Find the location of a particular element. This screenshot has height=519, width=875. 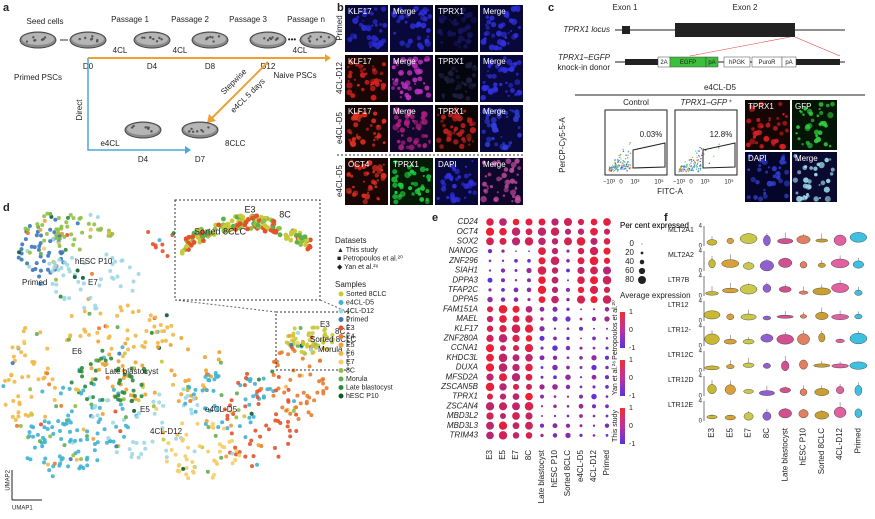

label: 10⁵ is located at coordinates (729, 182).